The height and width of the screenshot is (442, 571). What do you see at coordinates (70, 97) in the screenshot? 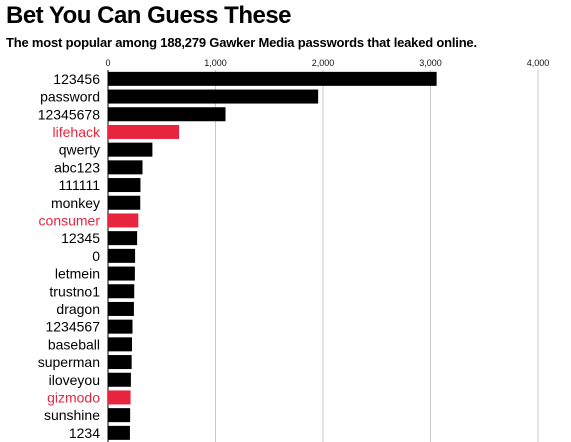
I see `category-label: password` at bounding box center [70, 97].